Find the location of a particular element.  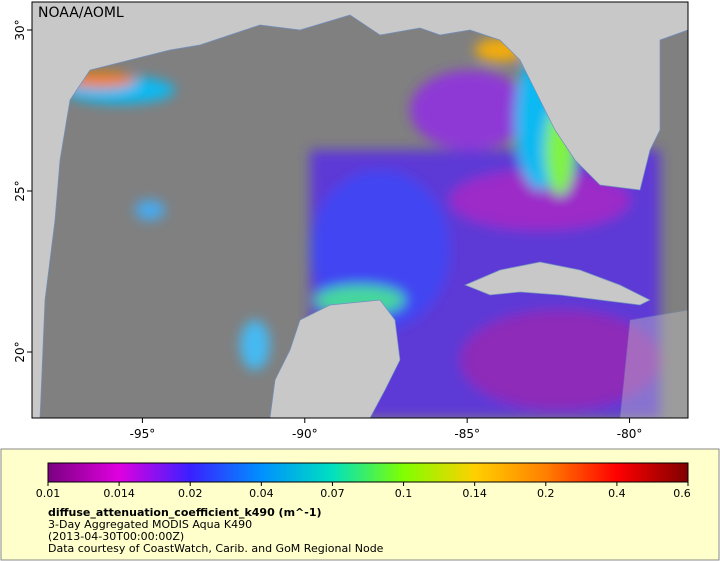

lon-tick-label: -85° is located at coordinates (467, 434).